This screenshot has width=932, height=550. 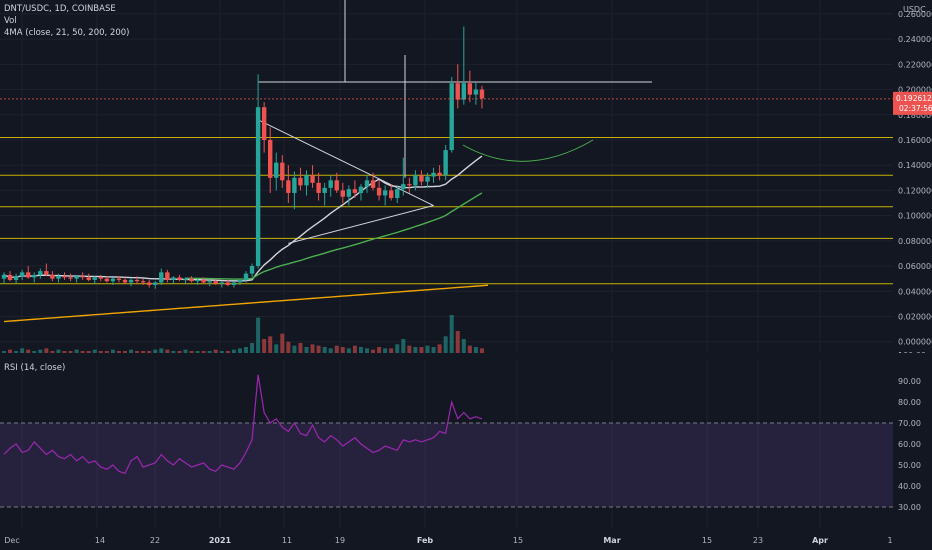 What do you see at coordinates (909, 423) in the screenshot?
I see `rsi-tick-label: 70.00` at bounding box center [909, 423].